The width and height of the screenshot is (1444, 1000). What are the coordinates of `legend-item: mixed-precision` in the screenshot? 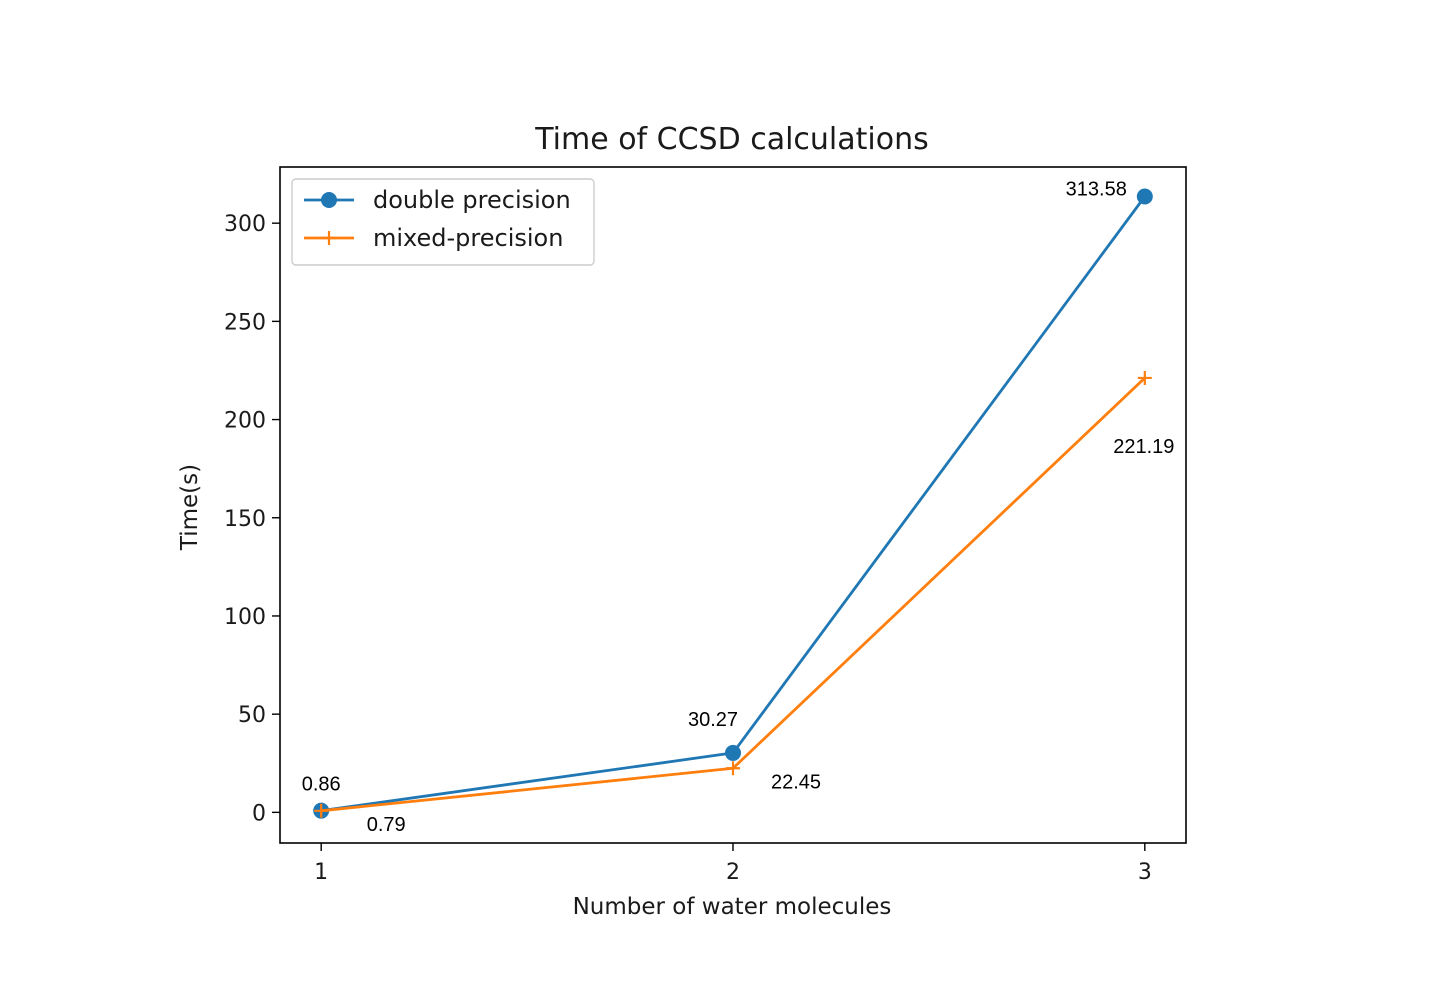 It's located at (433, 238).